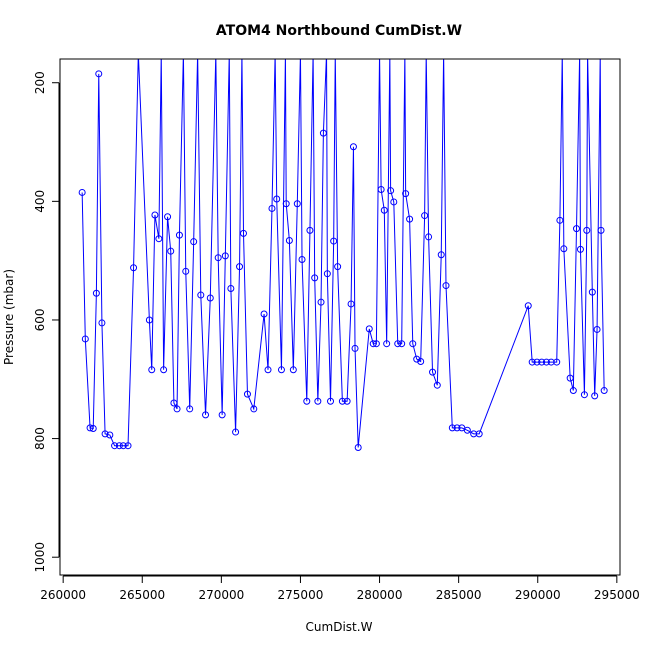 The image size is (650, 650). What do you see at coordinates (538, 595) in the screenshot?
I see `x-tick-label: 290000` at bounding box center [538, 595].